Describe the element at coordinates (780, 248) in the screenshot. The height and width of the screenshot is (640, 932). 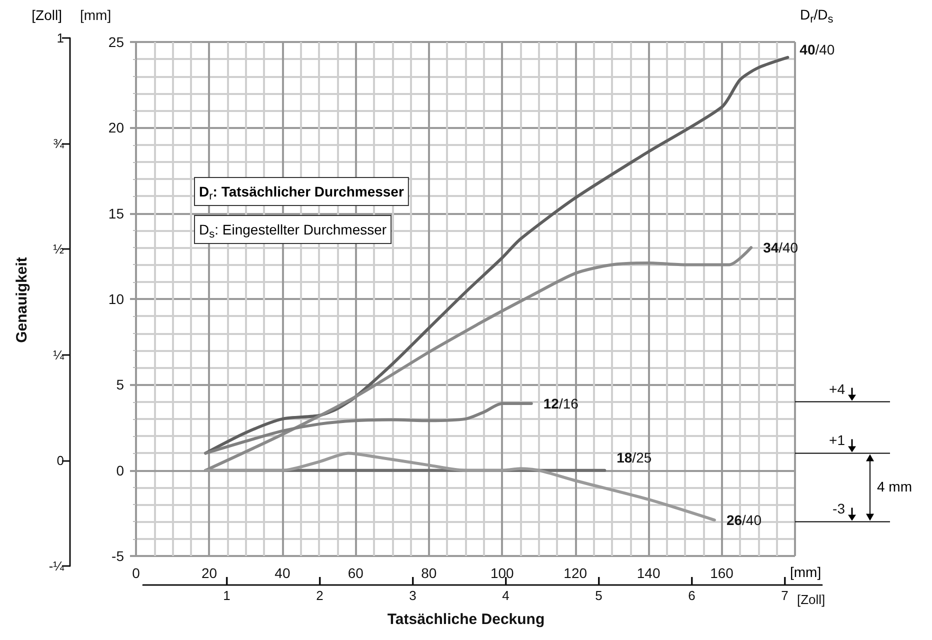
I see `series-label: 34/40` at that location.